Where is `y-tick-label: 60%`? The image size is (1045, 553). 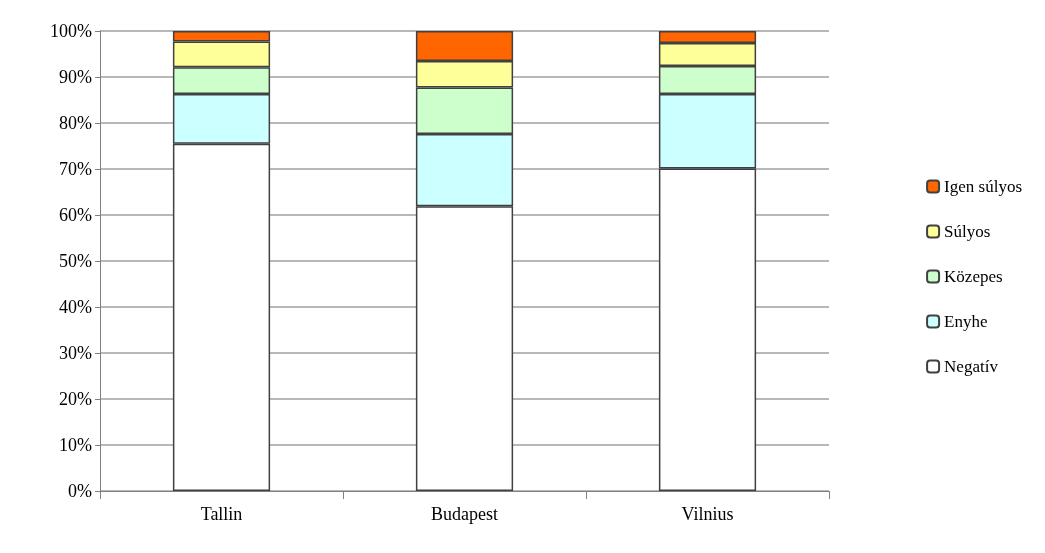
y-tick-label: 60% is located at coordinates (75, 215).